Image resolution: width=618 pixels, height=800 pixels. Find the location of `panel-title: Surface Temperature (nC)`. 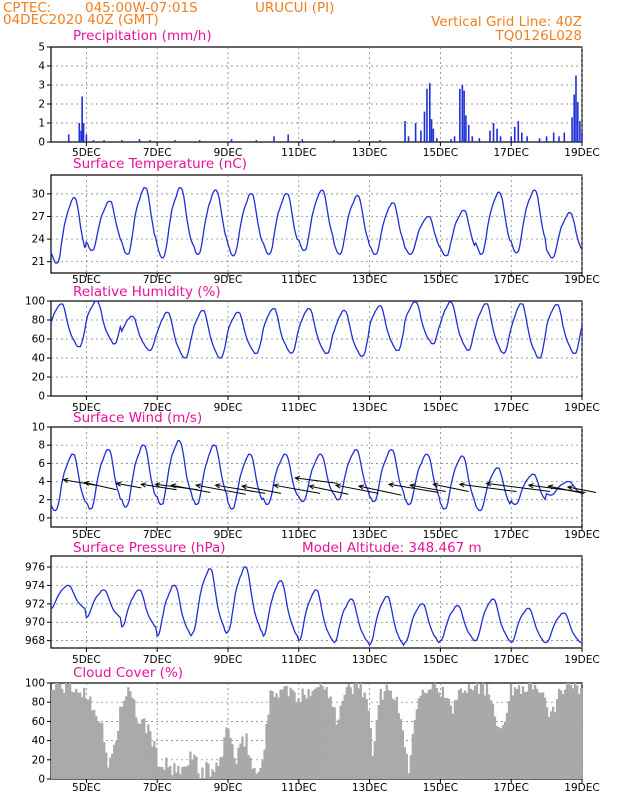

panel-title: Surface Temperature (nC) is located at coordinates (160, 164).